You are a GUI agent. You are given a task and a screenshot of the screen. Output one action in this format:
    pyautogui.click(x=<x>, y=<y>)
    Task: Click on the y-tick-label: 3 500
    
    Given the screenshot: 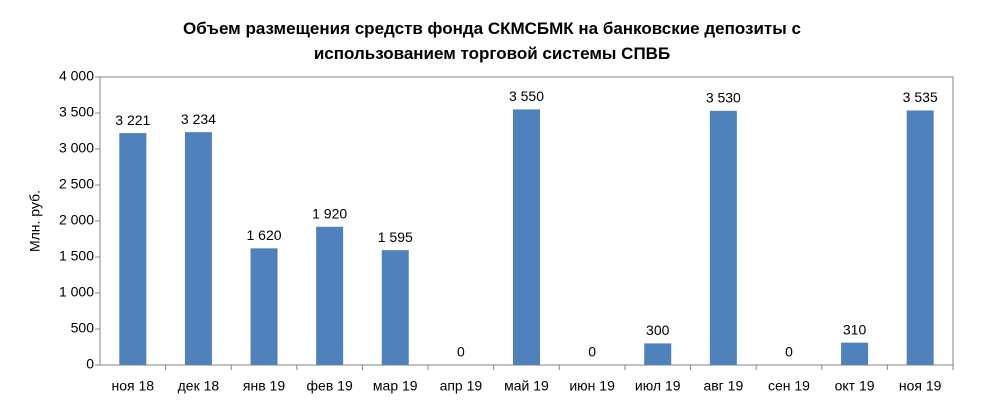 What is the action you would take?
    pyautogui.click(x=76, y=112)
    